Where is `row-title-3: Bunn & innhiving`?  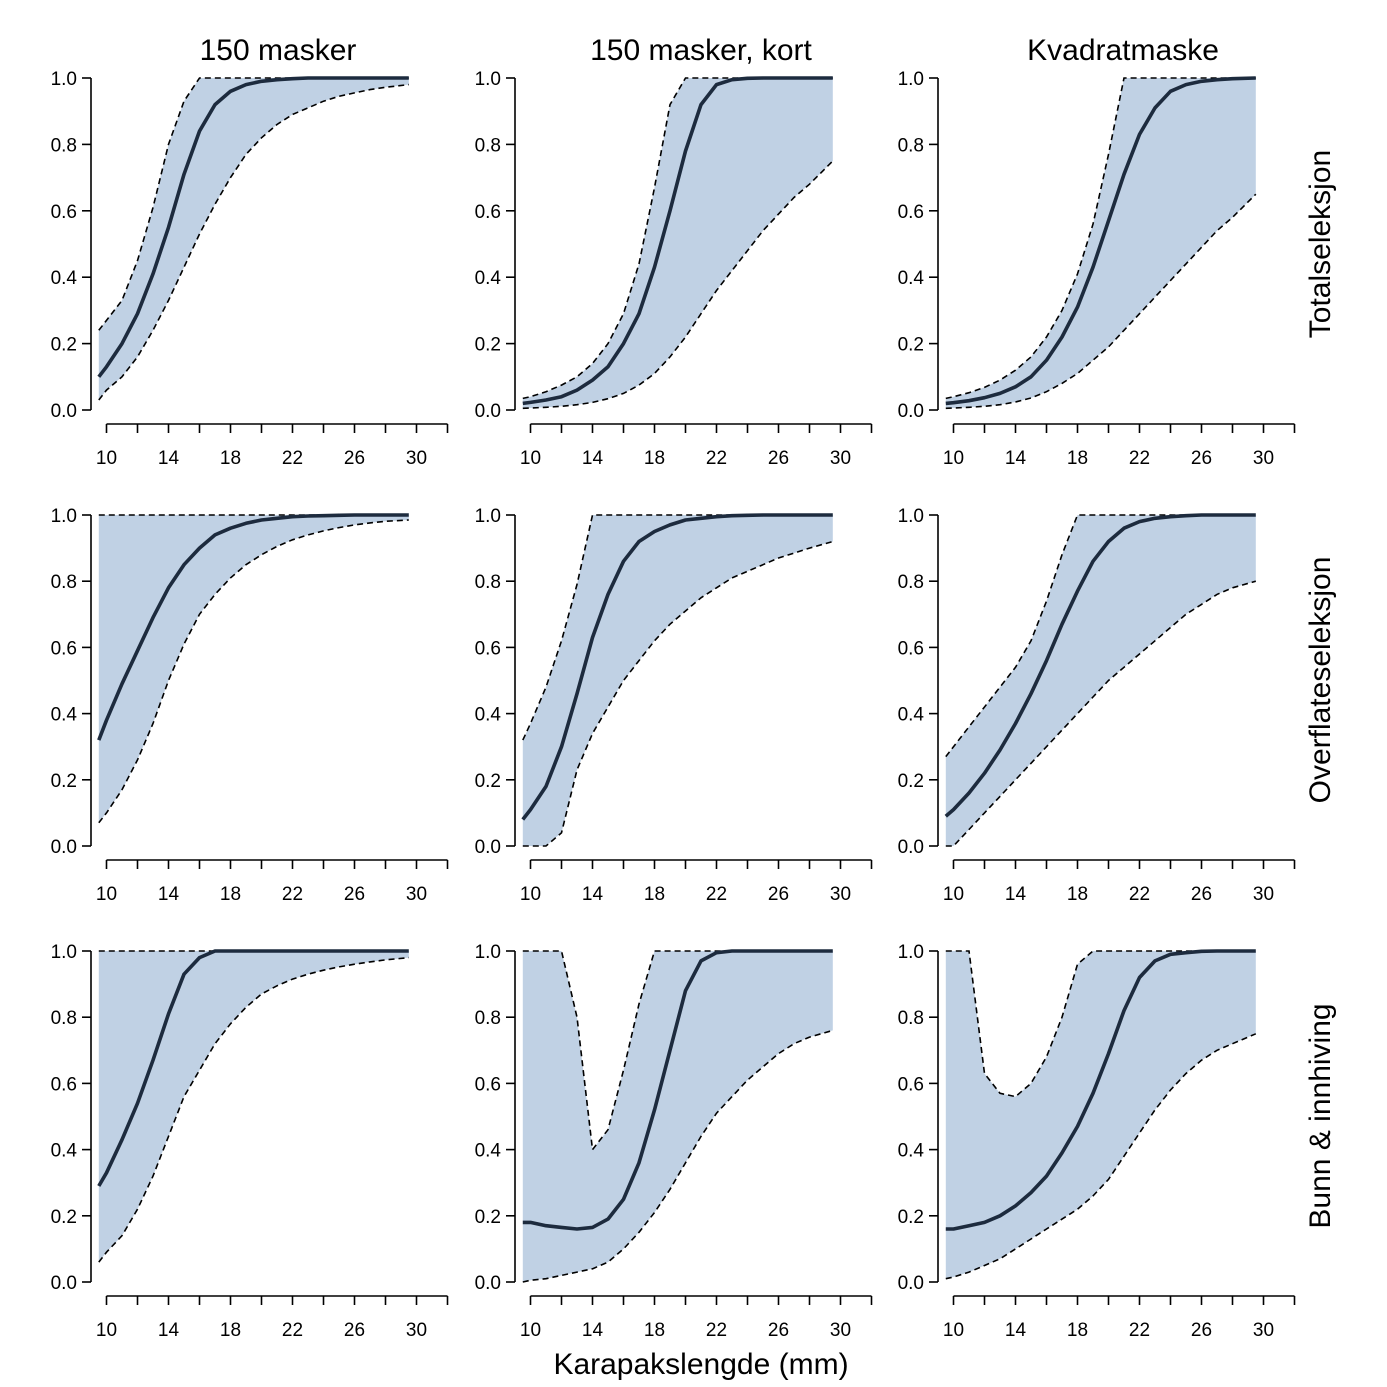
row-title-3: Bunn & innhiving is located at coordinates (1320, 1115).